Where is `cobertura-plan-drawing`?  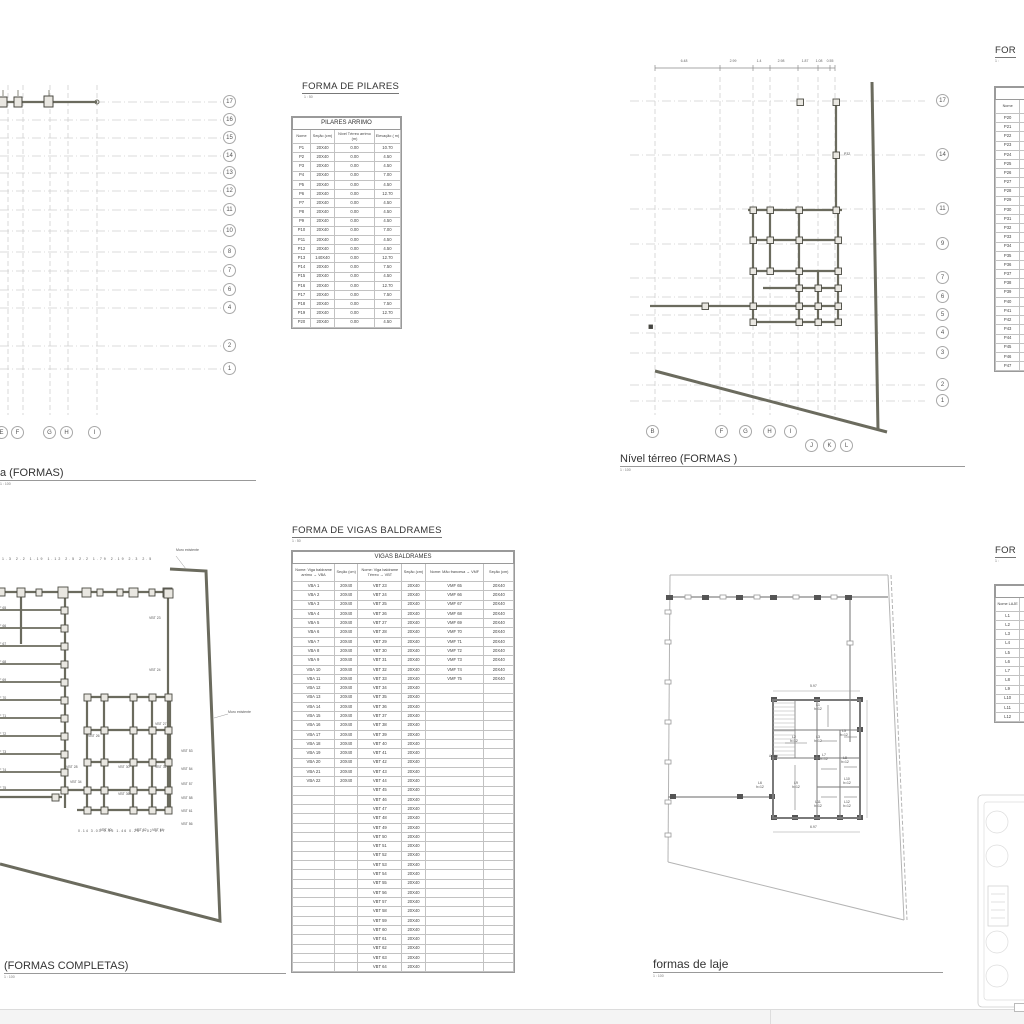
cobertura-plan-drawing is located at coordinates (111, 250).